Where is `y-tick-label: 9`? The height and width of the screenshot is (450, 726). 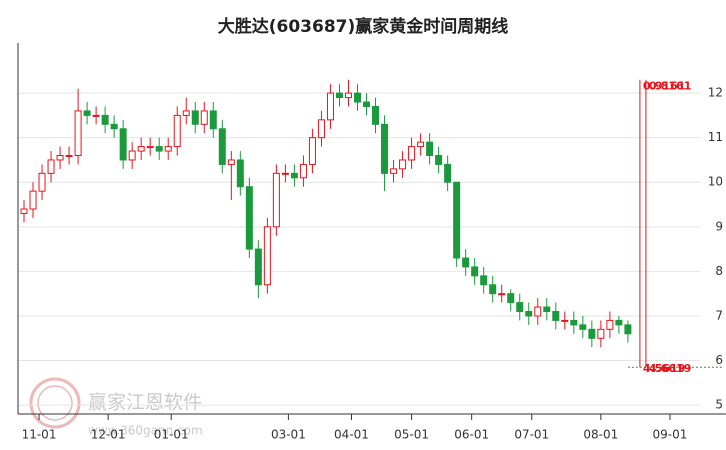 y-tick-label: 9 is located at coordinates (719, 226).